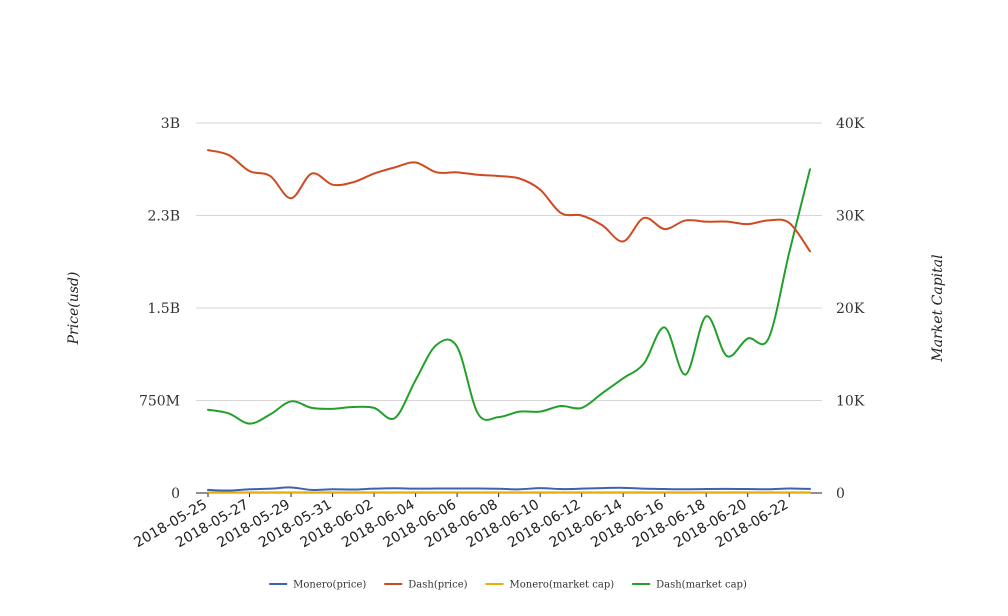  What do you see at coordinates (437, 585) in the screenshot?
I see `legend-label-dash-price: Dash(price)` at bounding box center [437, 585].